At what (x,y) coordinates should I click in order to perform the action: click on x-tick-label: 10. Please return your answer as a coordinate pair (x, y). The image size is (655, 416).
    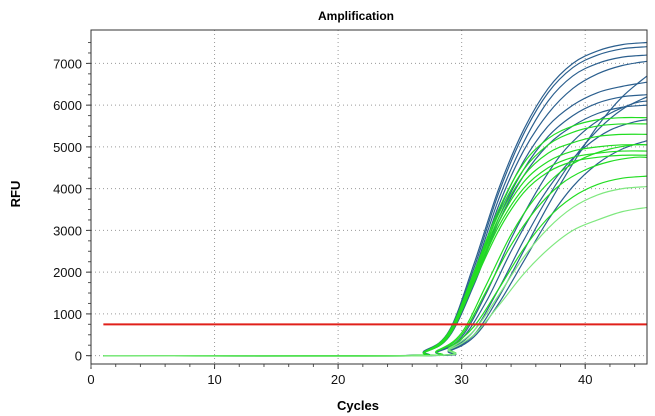
    Looking at the image, I should click on (214, 379).